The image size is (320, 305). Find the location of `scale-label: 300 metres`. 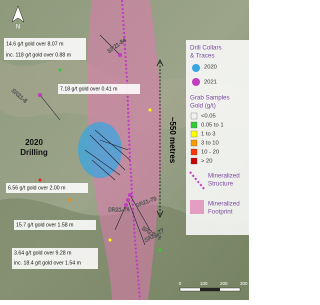

scale-label: 300 metres is located at coordinates (244, 283).